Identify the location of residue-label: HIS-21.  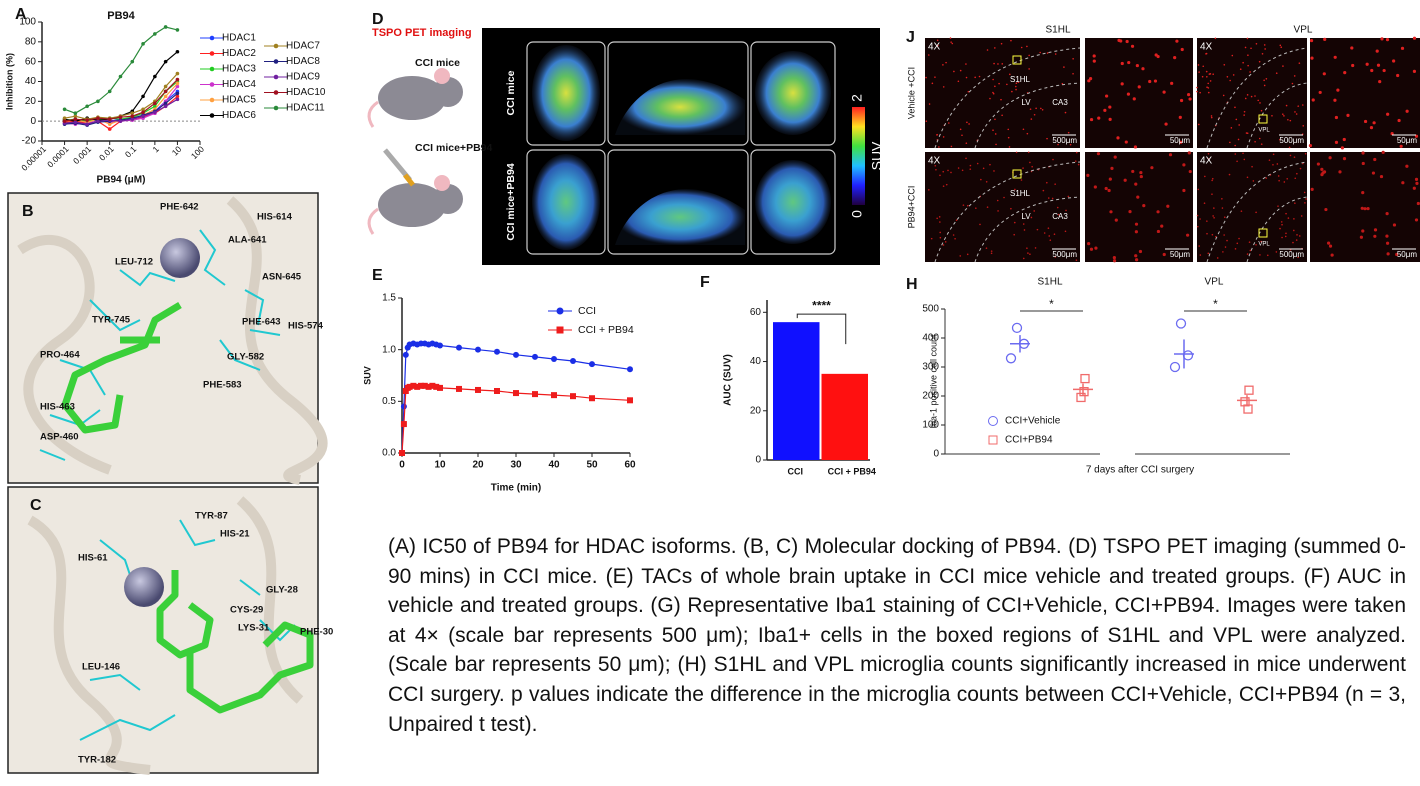
(235, 534).